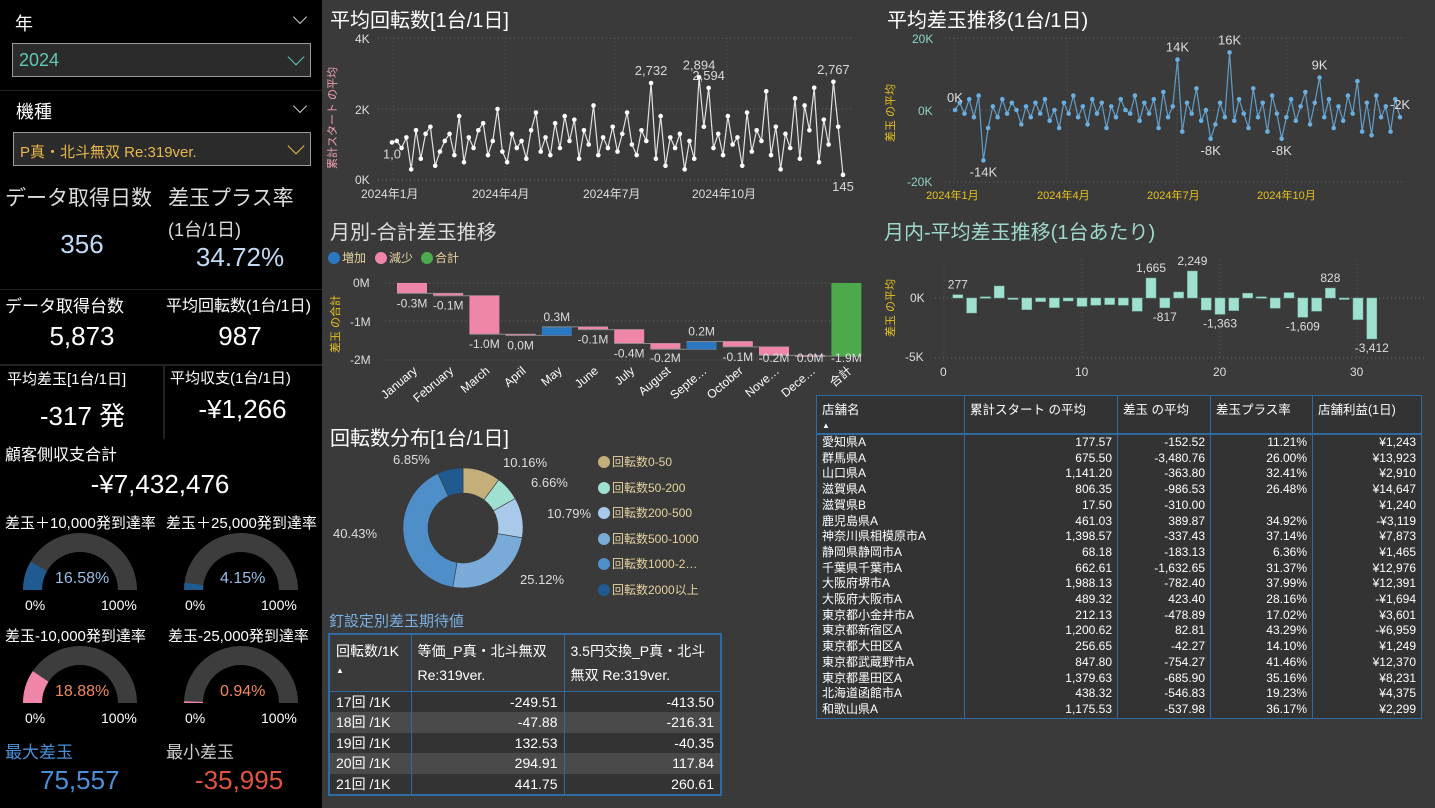  I want to click on y-tick: 0K, so click(362, 180).